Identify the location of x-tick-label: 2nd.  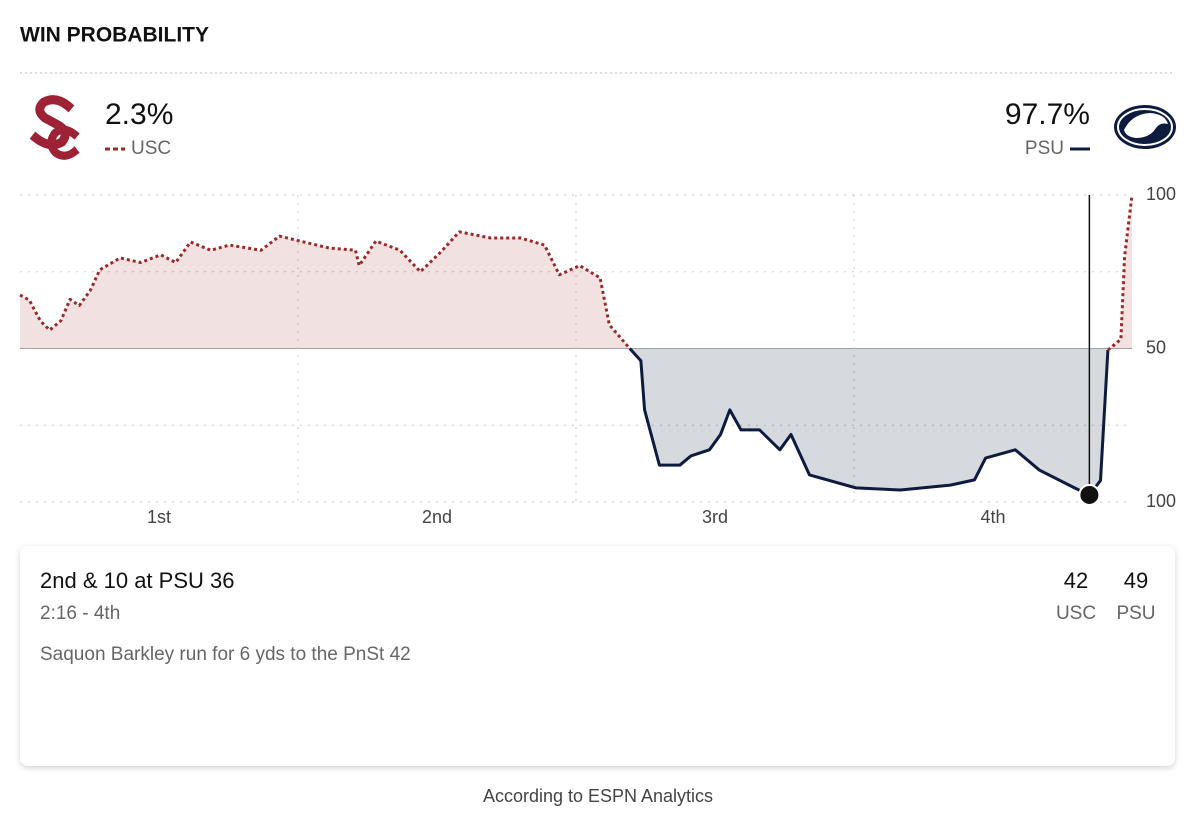
(437, 517).